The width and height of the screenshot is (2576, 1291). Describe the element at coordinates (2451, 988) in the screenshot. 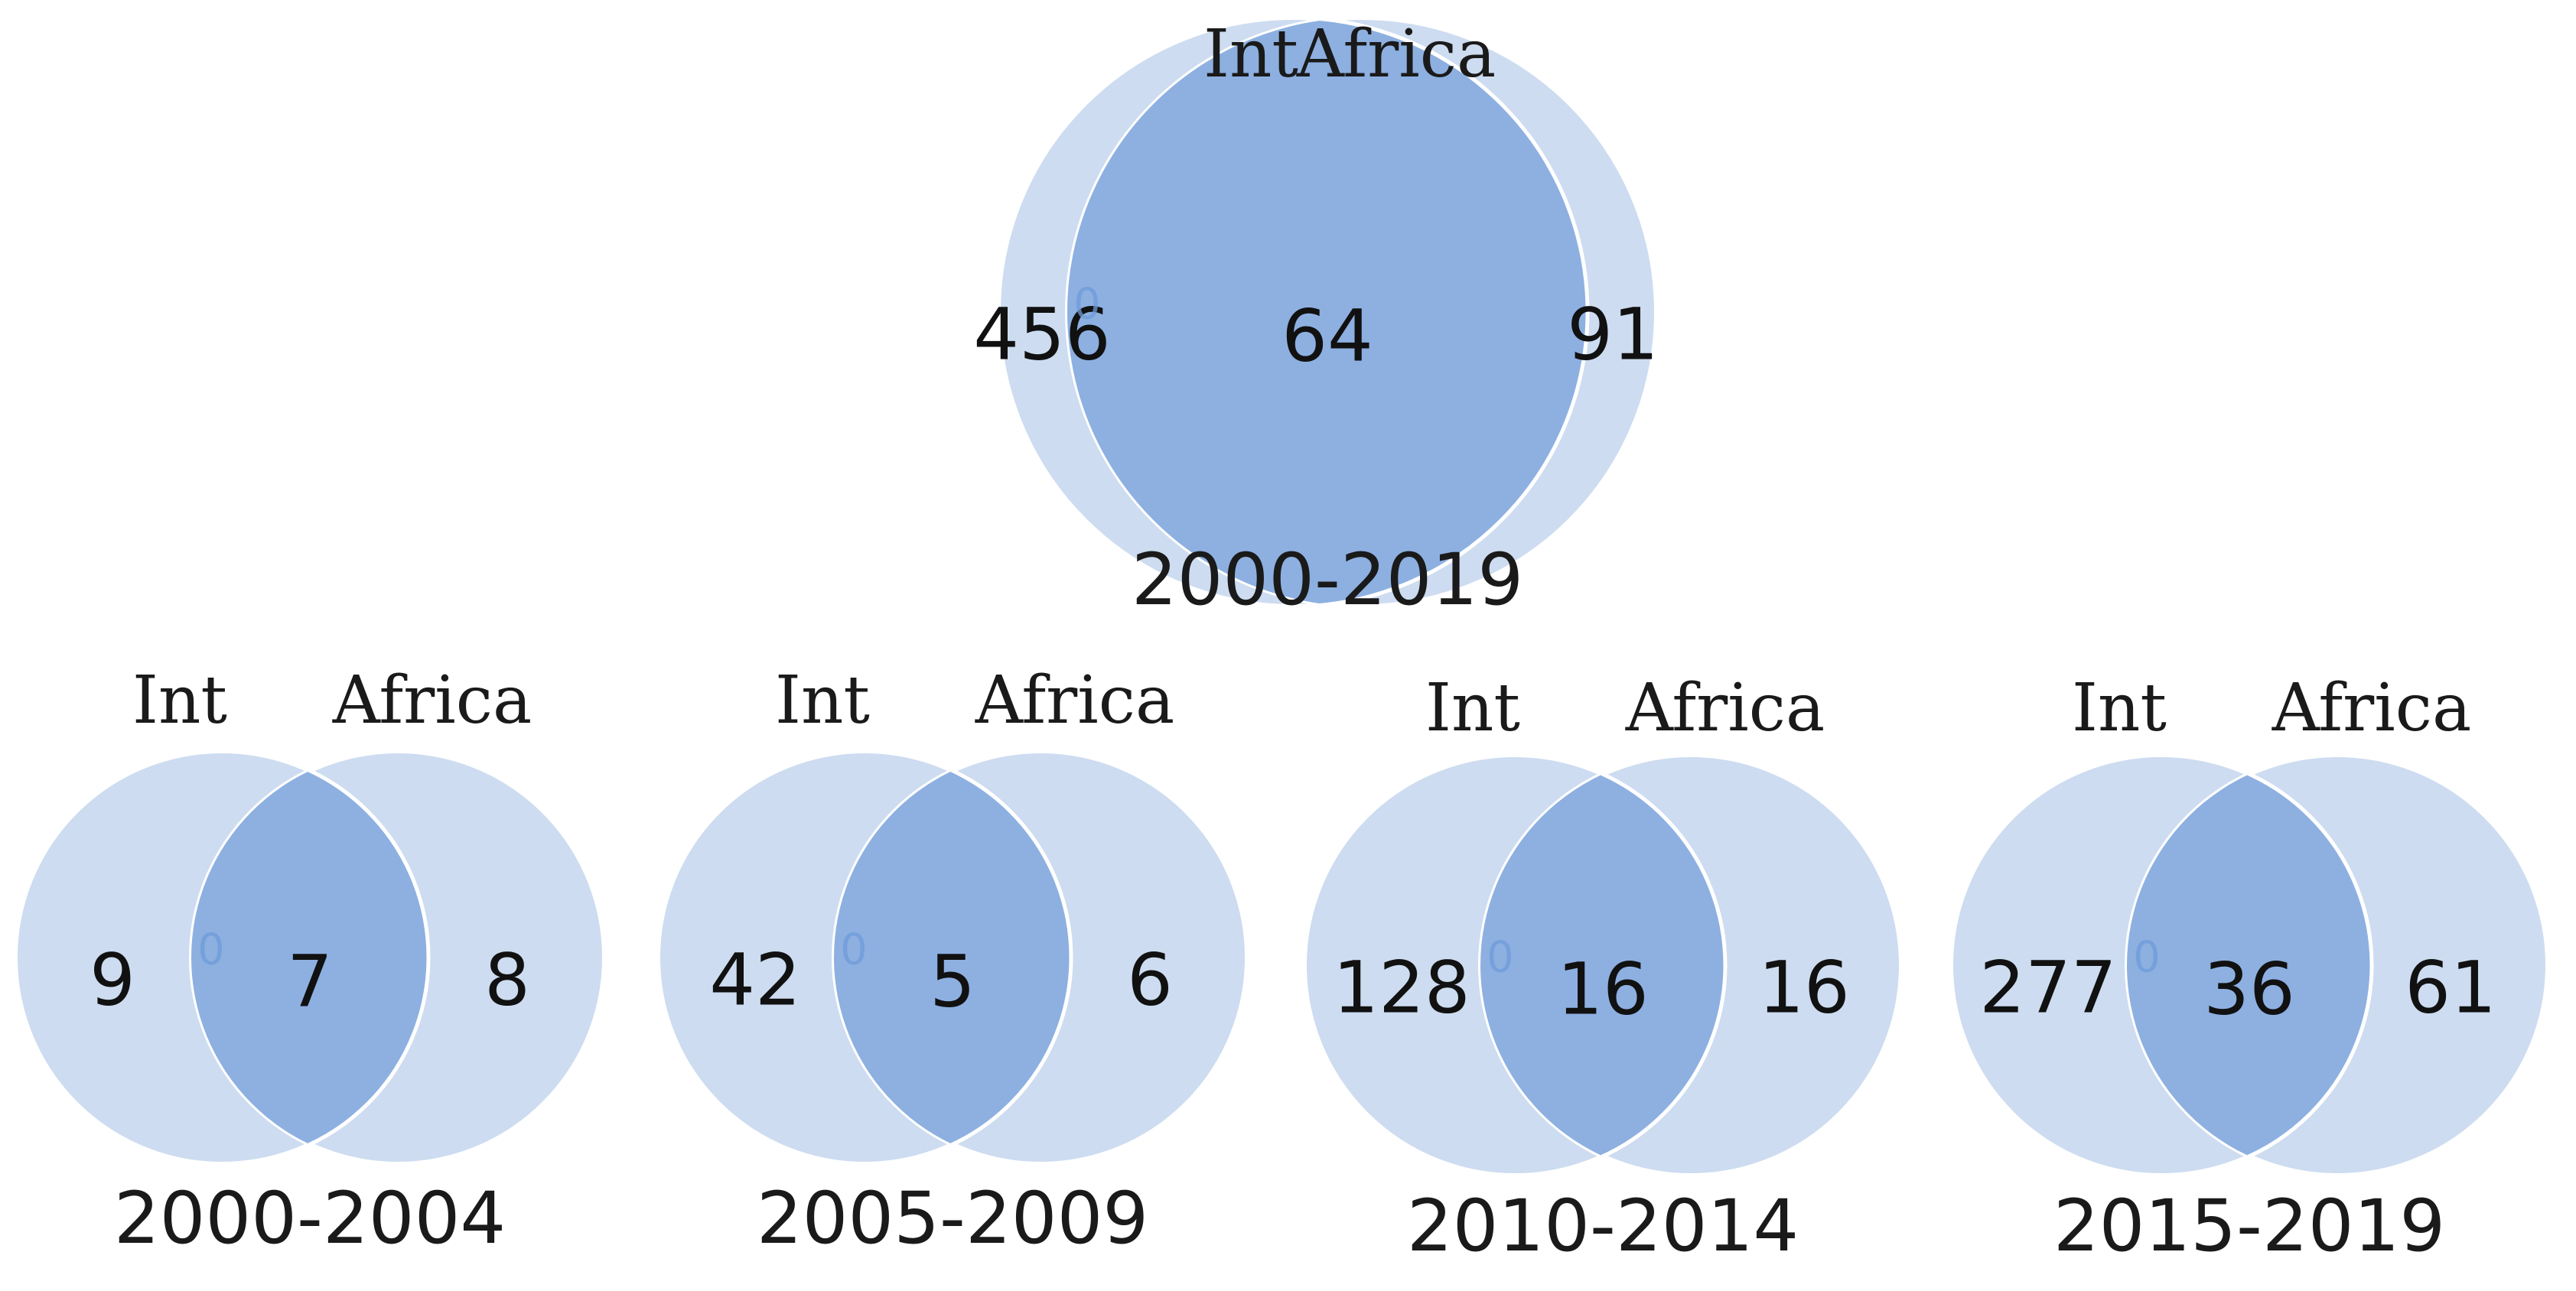

I see `count-africa-only: 61` at that location.